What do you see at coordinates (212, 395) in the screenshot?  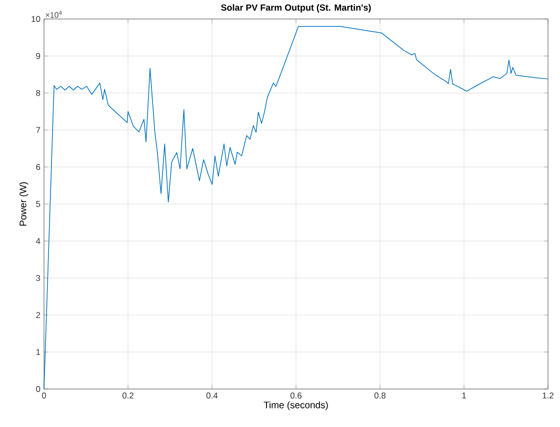 I see `x-tick-label: 0.4` at bounding box center [212, 395].